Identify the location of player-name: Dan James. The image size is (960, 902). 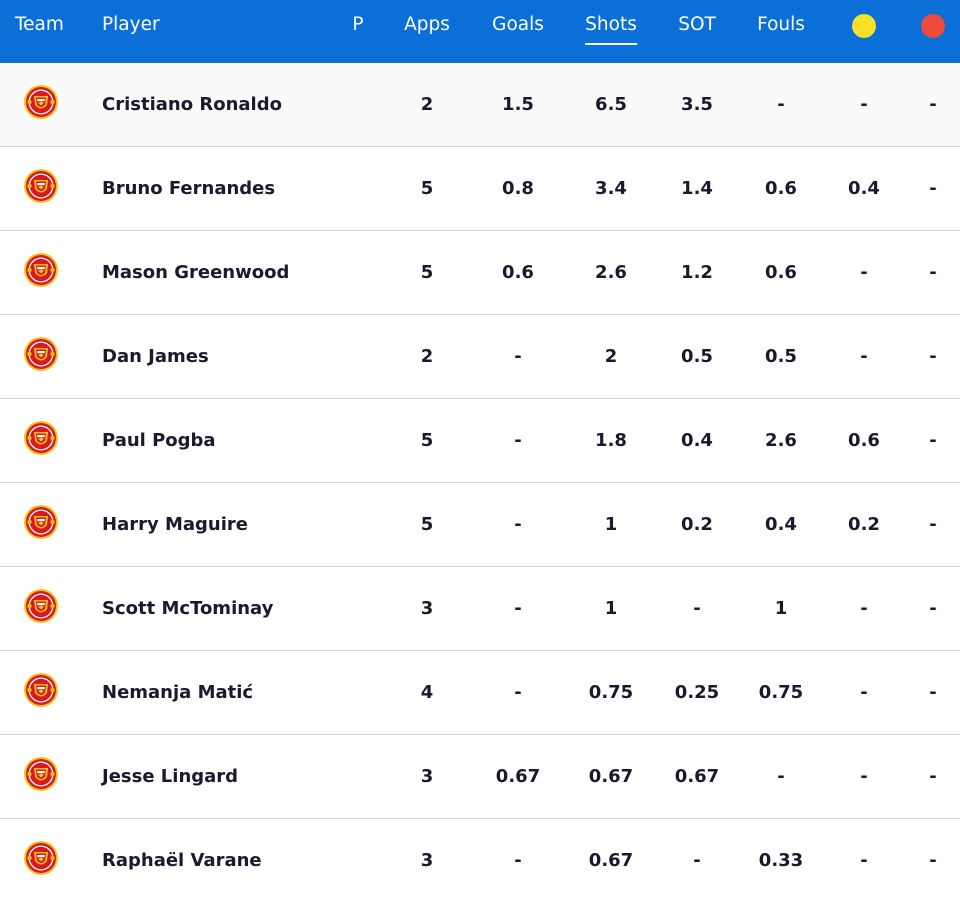
(155, 356).